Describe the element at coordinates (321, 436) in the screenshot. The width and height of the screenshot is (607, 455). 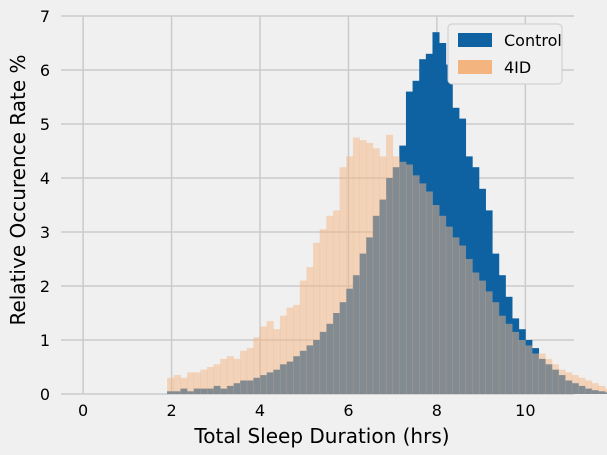
I see `x-axis-label: Total Sleep Duration (hrs)` at that location.